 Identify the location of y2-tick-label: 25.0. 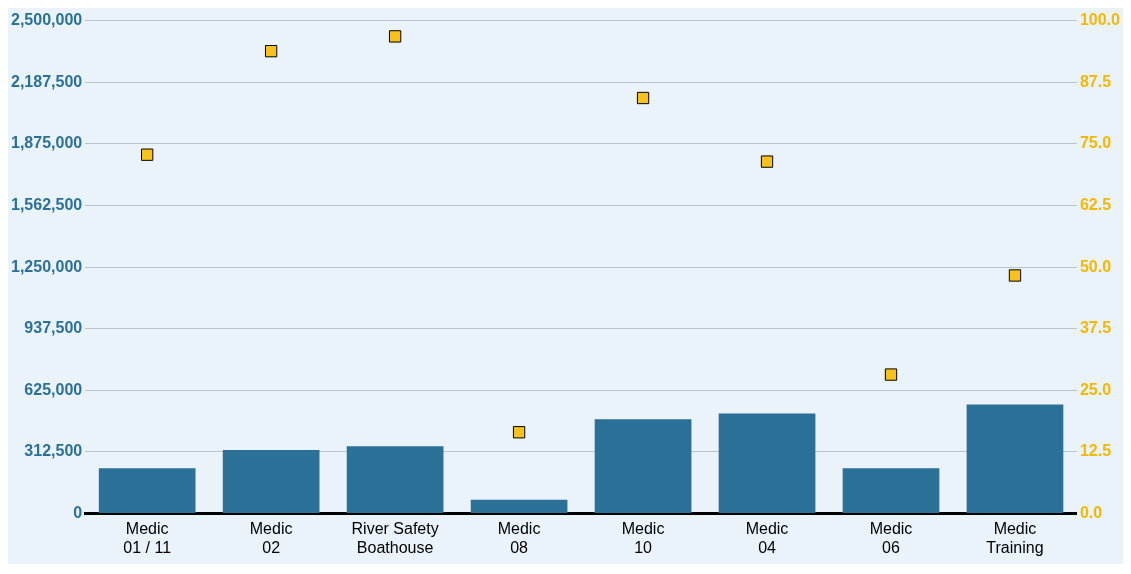
(1095, 389).